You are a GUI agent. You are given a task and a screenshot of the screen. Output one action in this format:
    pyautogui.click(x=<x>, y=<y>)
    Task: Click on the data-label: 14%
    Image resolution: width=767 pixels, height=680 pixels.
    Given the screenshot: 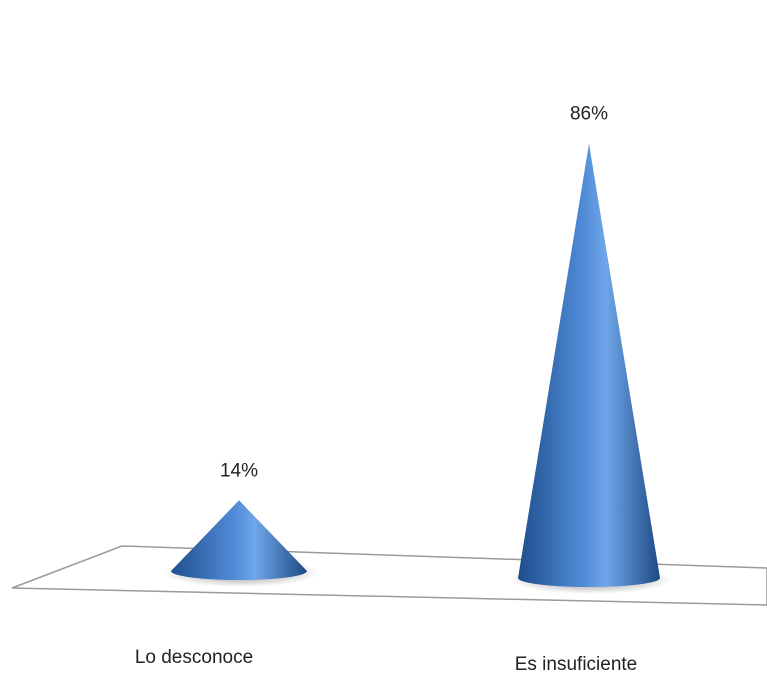 What is the action you would take?
    pyautogui.click(x=239, y=470)
    